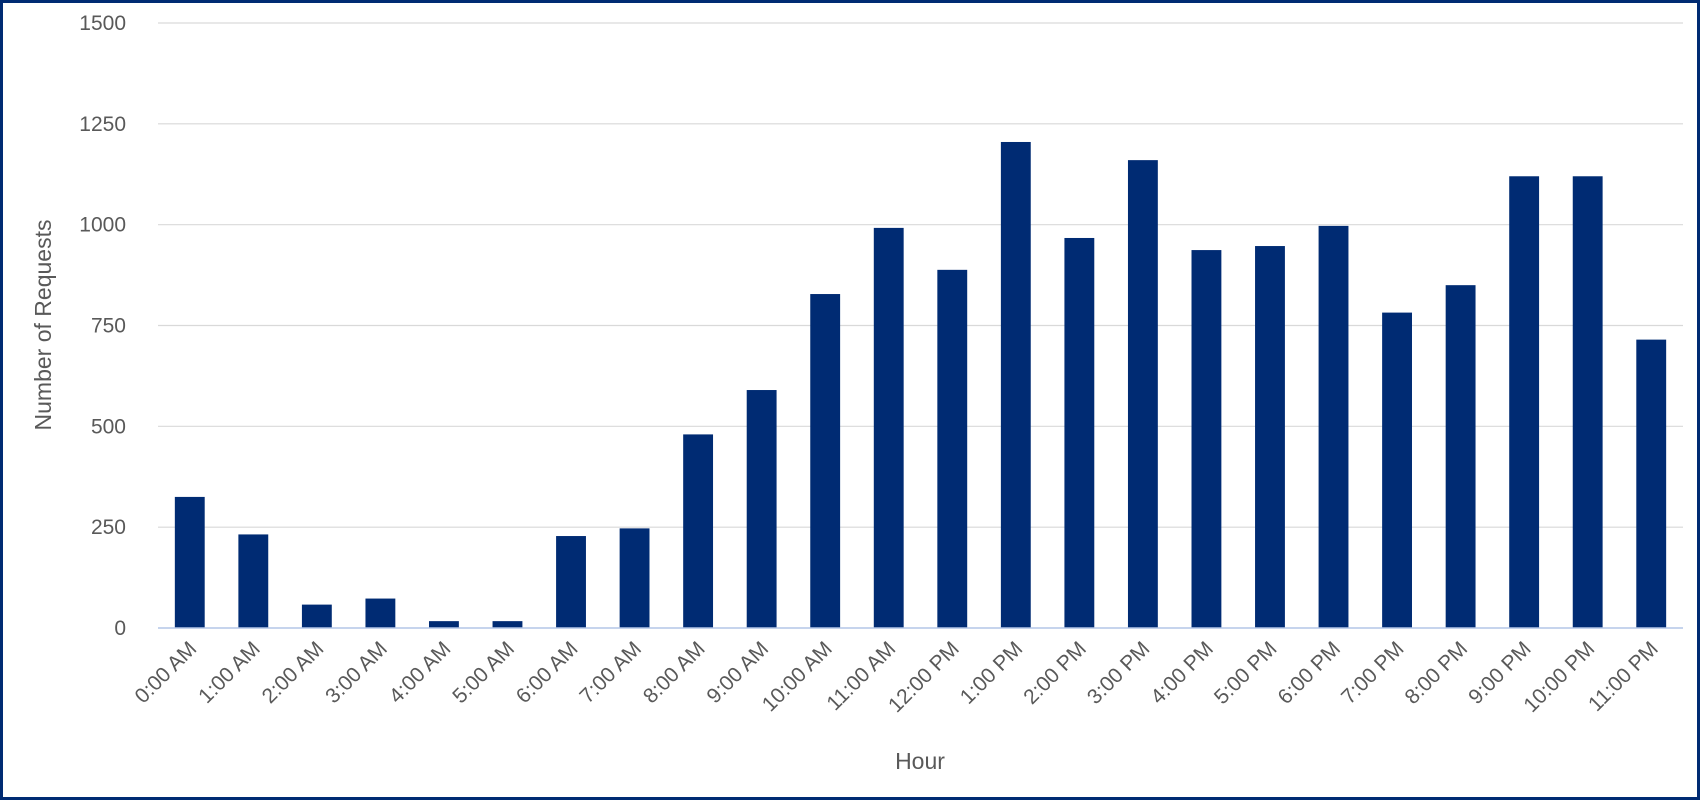  Describe the element at coordinates (1309, 673) in the screenshot. I see `x-tick-label: 6:00 PM` at that location.